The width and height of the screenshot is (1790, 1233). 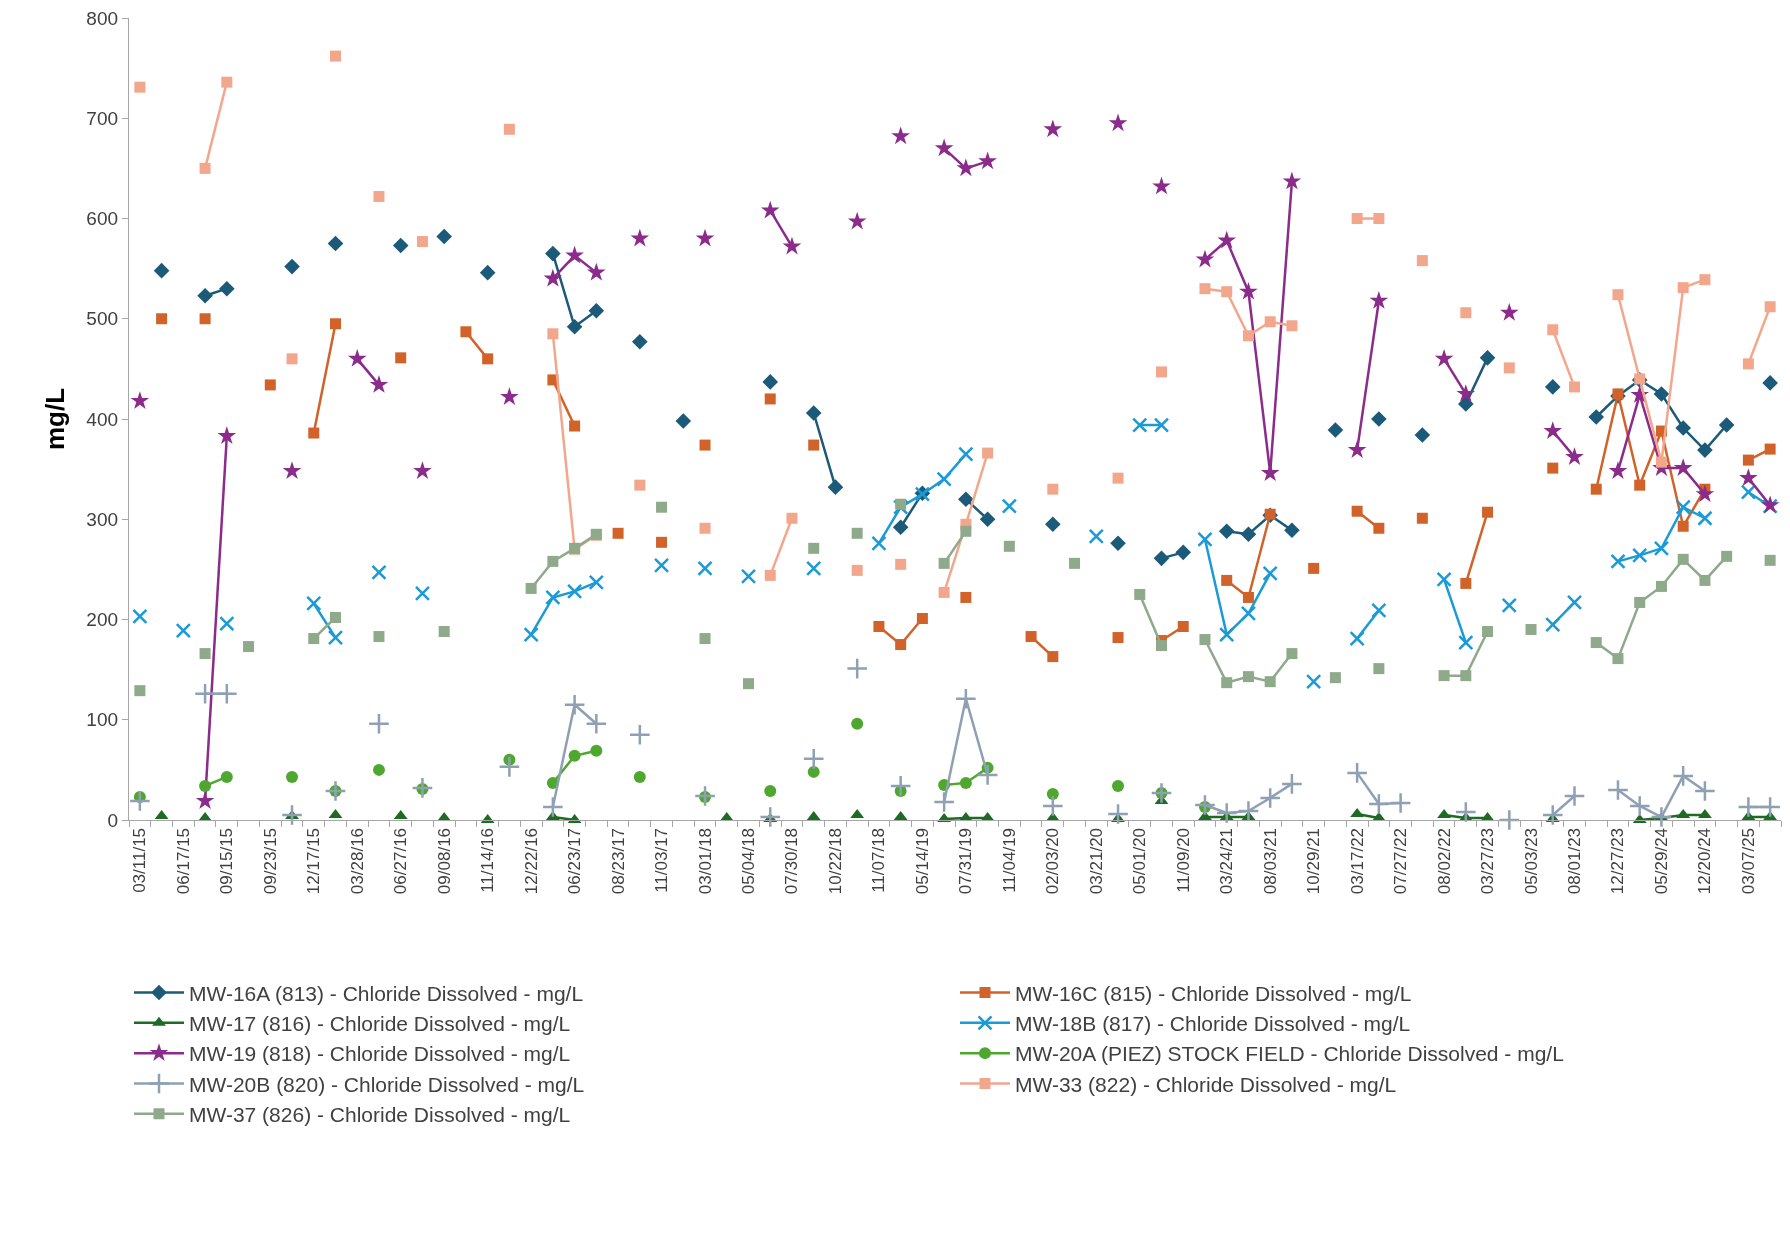 What do you see at coordinates (102, 18) in the screenshot?
I see `y-tick-label: 800` at bounding box center [102, 18].